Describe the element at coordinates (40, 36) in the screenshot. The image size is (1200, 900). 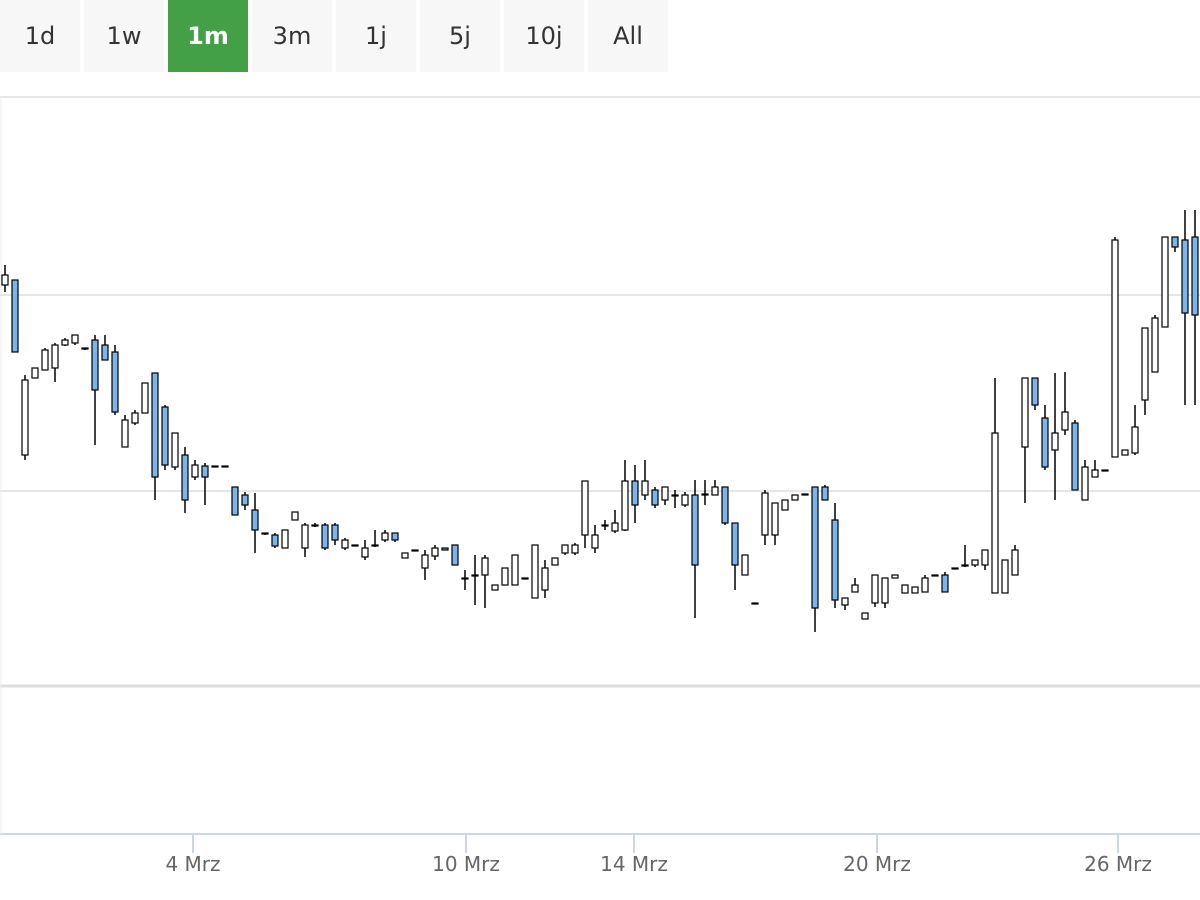
I see `range-button: 1d` at that location.